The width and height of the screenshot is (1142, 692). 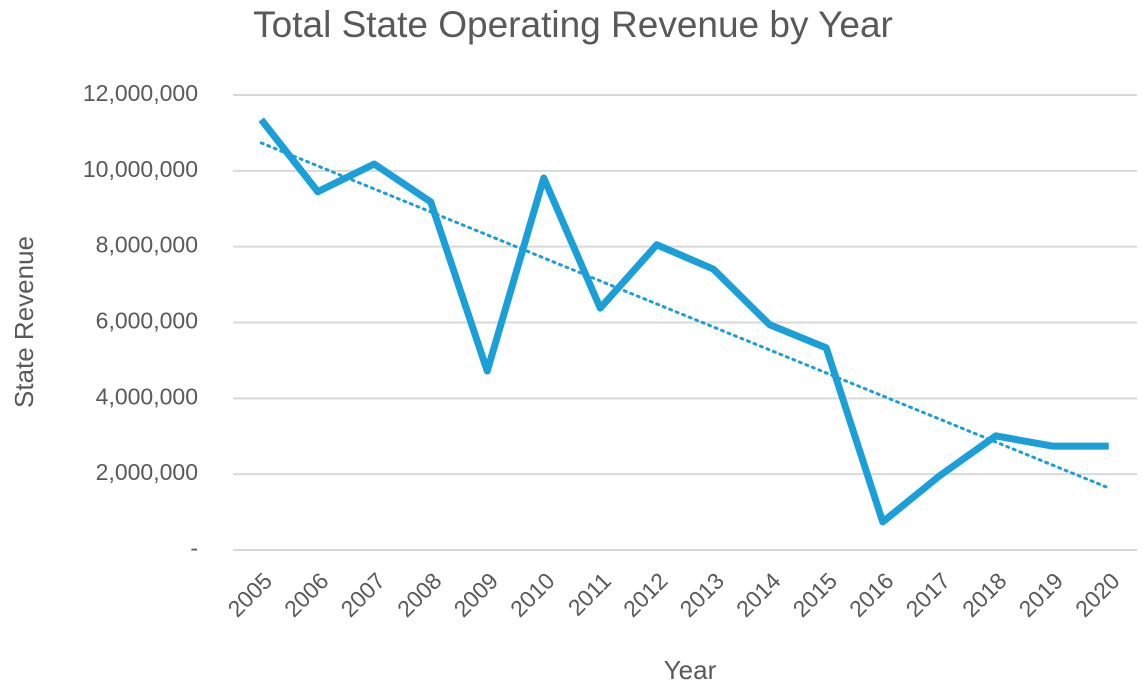 I want to click on x-tick-label: 2005, so click(x=250, y=594).